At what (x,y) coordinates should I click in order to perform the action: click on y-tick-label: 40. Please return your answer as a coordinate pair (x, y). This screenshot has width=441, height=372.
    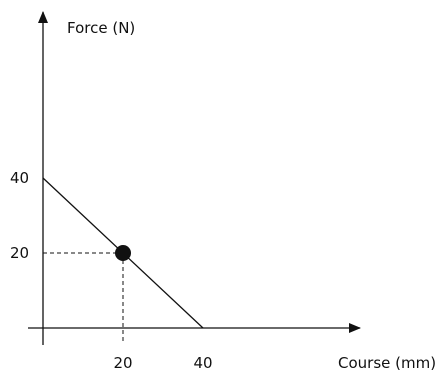
    Looking at the image, I should click on (19, 178).